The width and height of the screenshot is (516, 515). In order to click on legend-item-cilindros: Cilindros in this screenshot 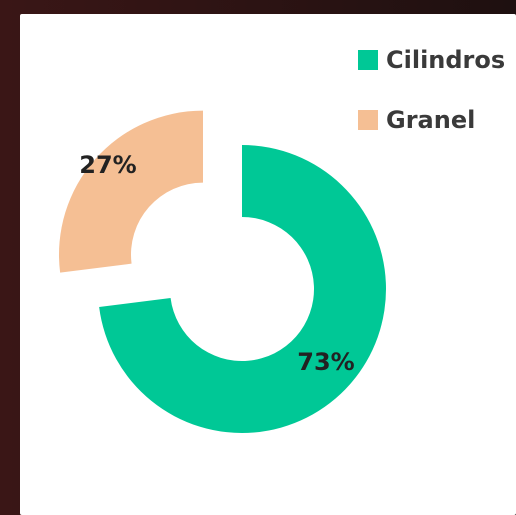, I will do `click(431, 60)`.